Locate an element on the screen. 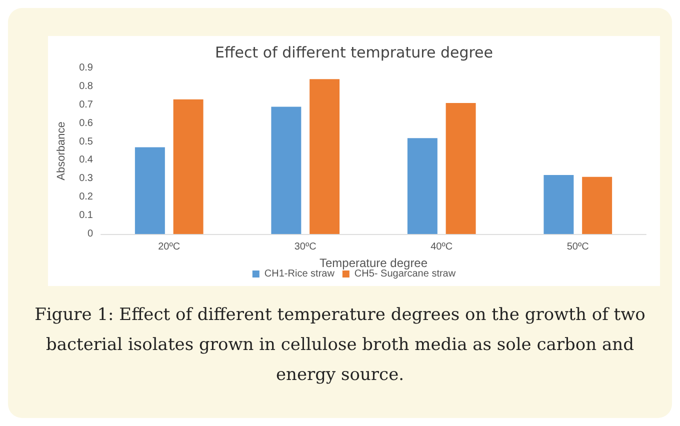 This screenshot has width=680, height=426. y-tick-label: 0.1 is located at coordinates (86, 216).